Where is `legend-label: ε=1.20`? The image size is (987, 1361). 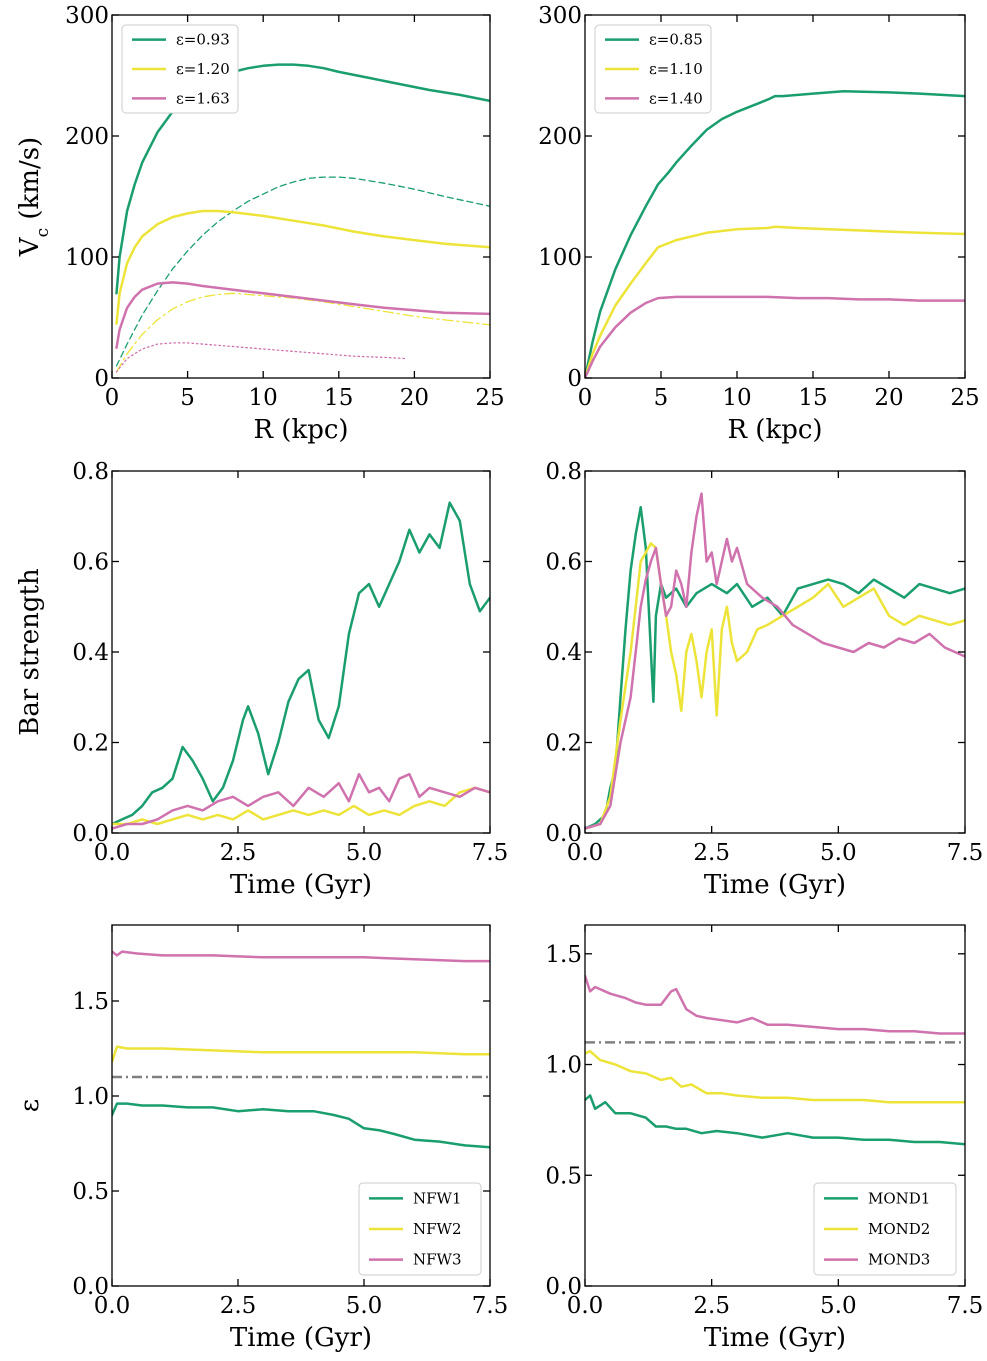 legend-label: ε=1.20 is located at coordinates (203, 69).